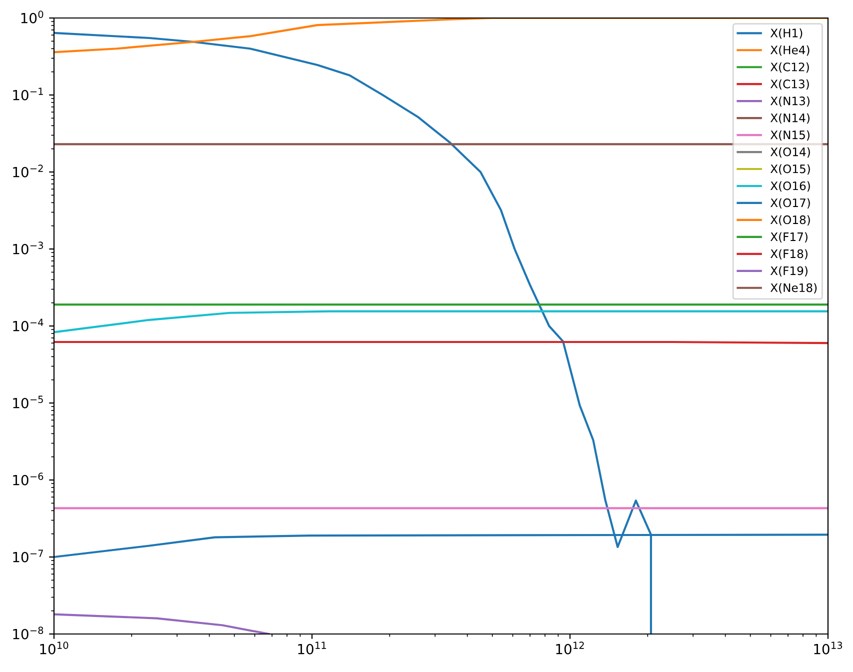  Describe the element at coordinates (28, 556) in the screenshot. I see `y-tick-label: 10$^{−7}$` at that location.